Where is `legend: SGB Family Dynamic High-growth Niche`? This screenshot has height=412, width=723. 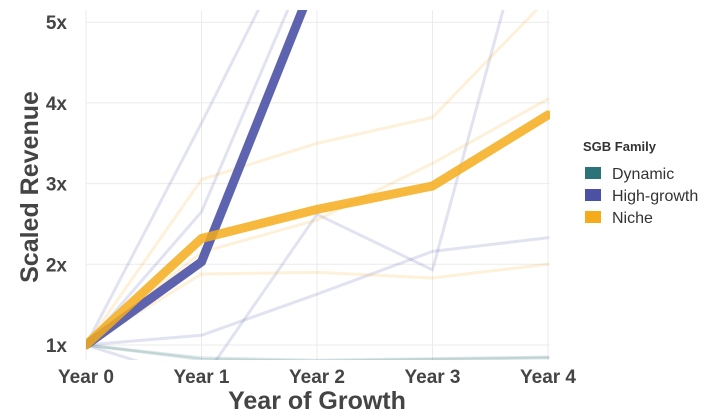
legend: SGB Family Dynamic High-growth Niche is located at coordinates (640, 183).